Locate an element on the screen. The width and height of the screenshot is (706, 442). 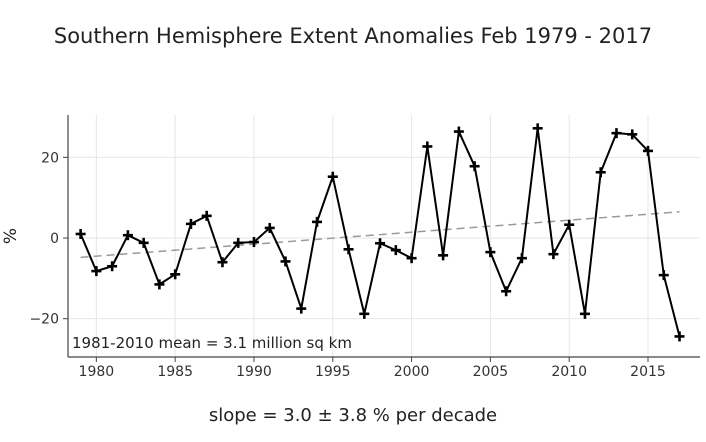
y-axis-label: % is located at coordinates (11, 236).